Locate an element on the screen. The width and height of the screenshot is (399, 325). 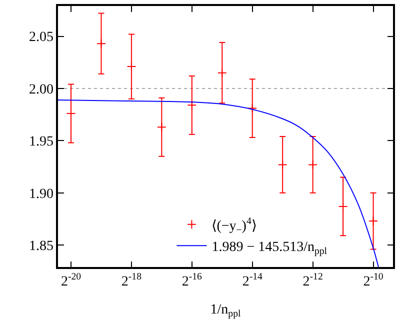
legend-label: 1.989 − 145.513/n$_{ppl}$ is located at coordinates (270, 248).